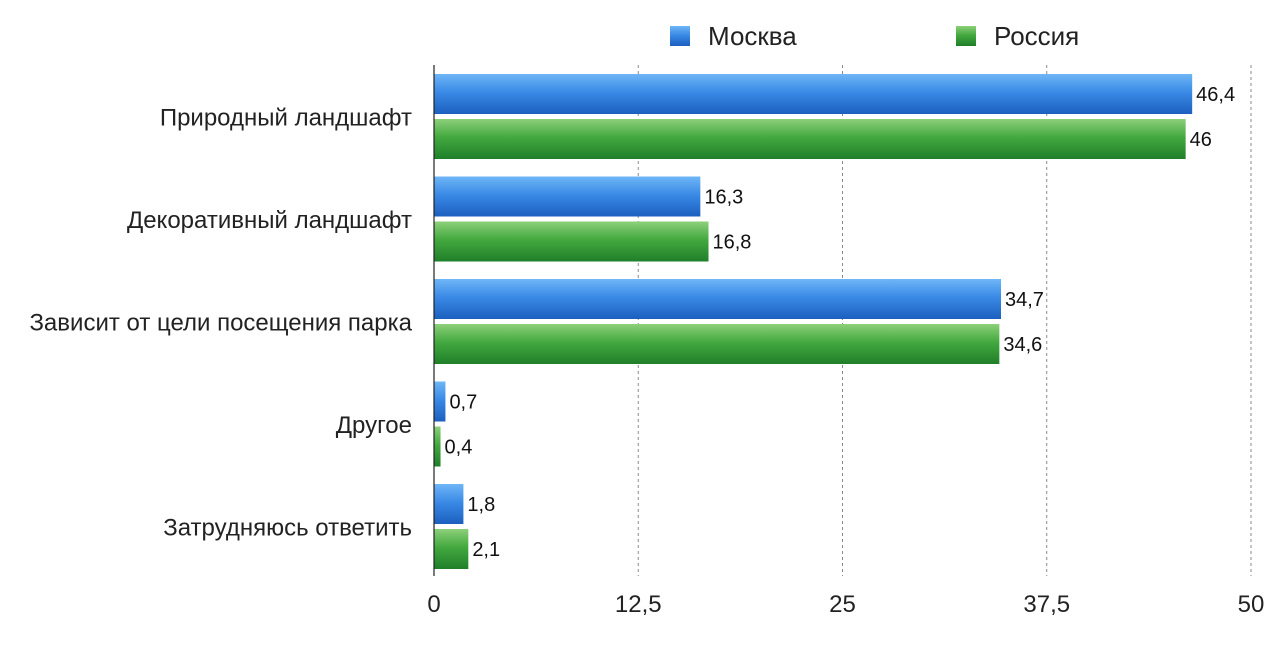  I want to click on data-label: 46, so click(1201, 140).